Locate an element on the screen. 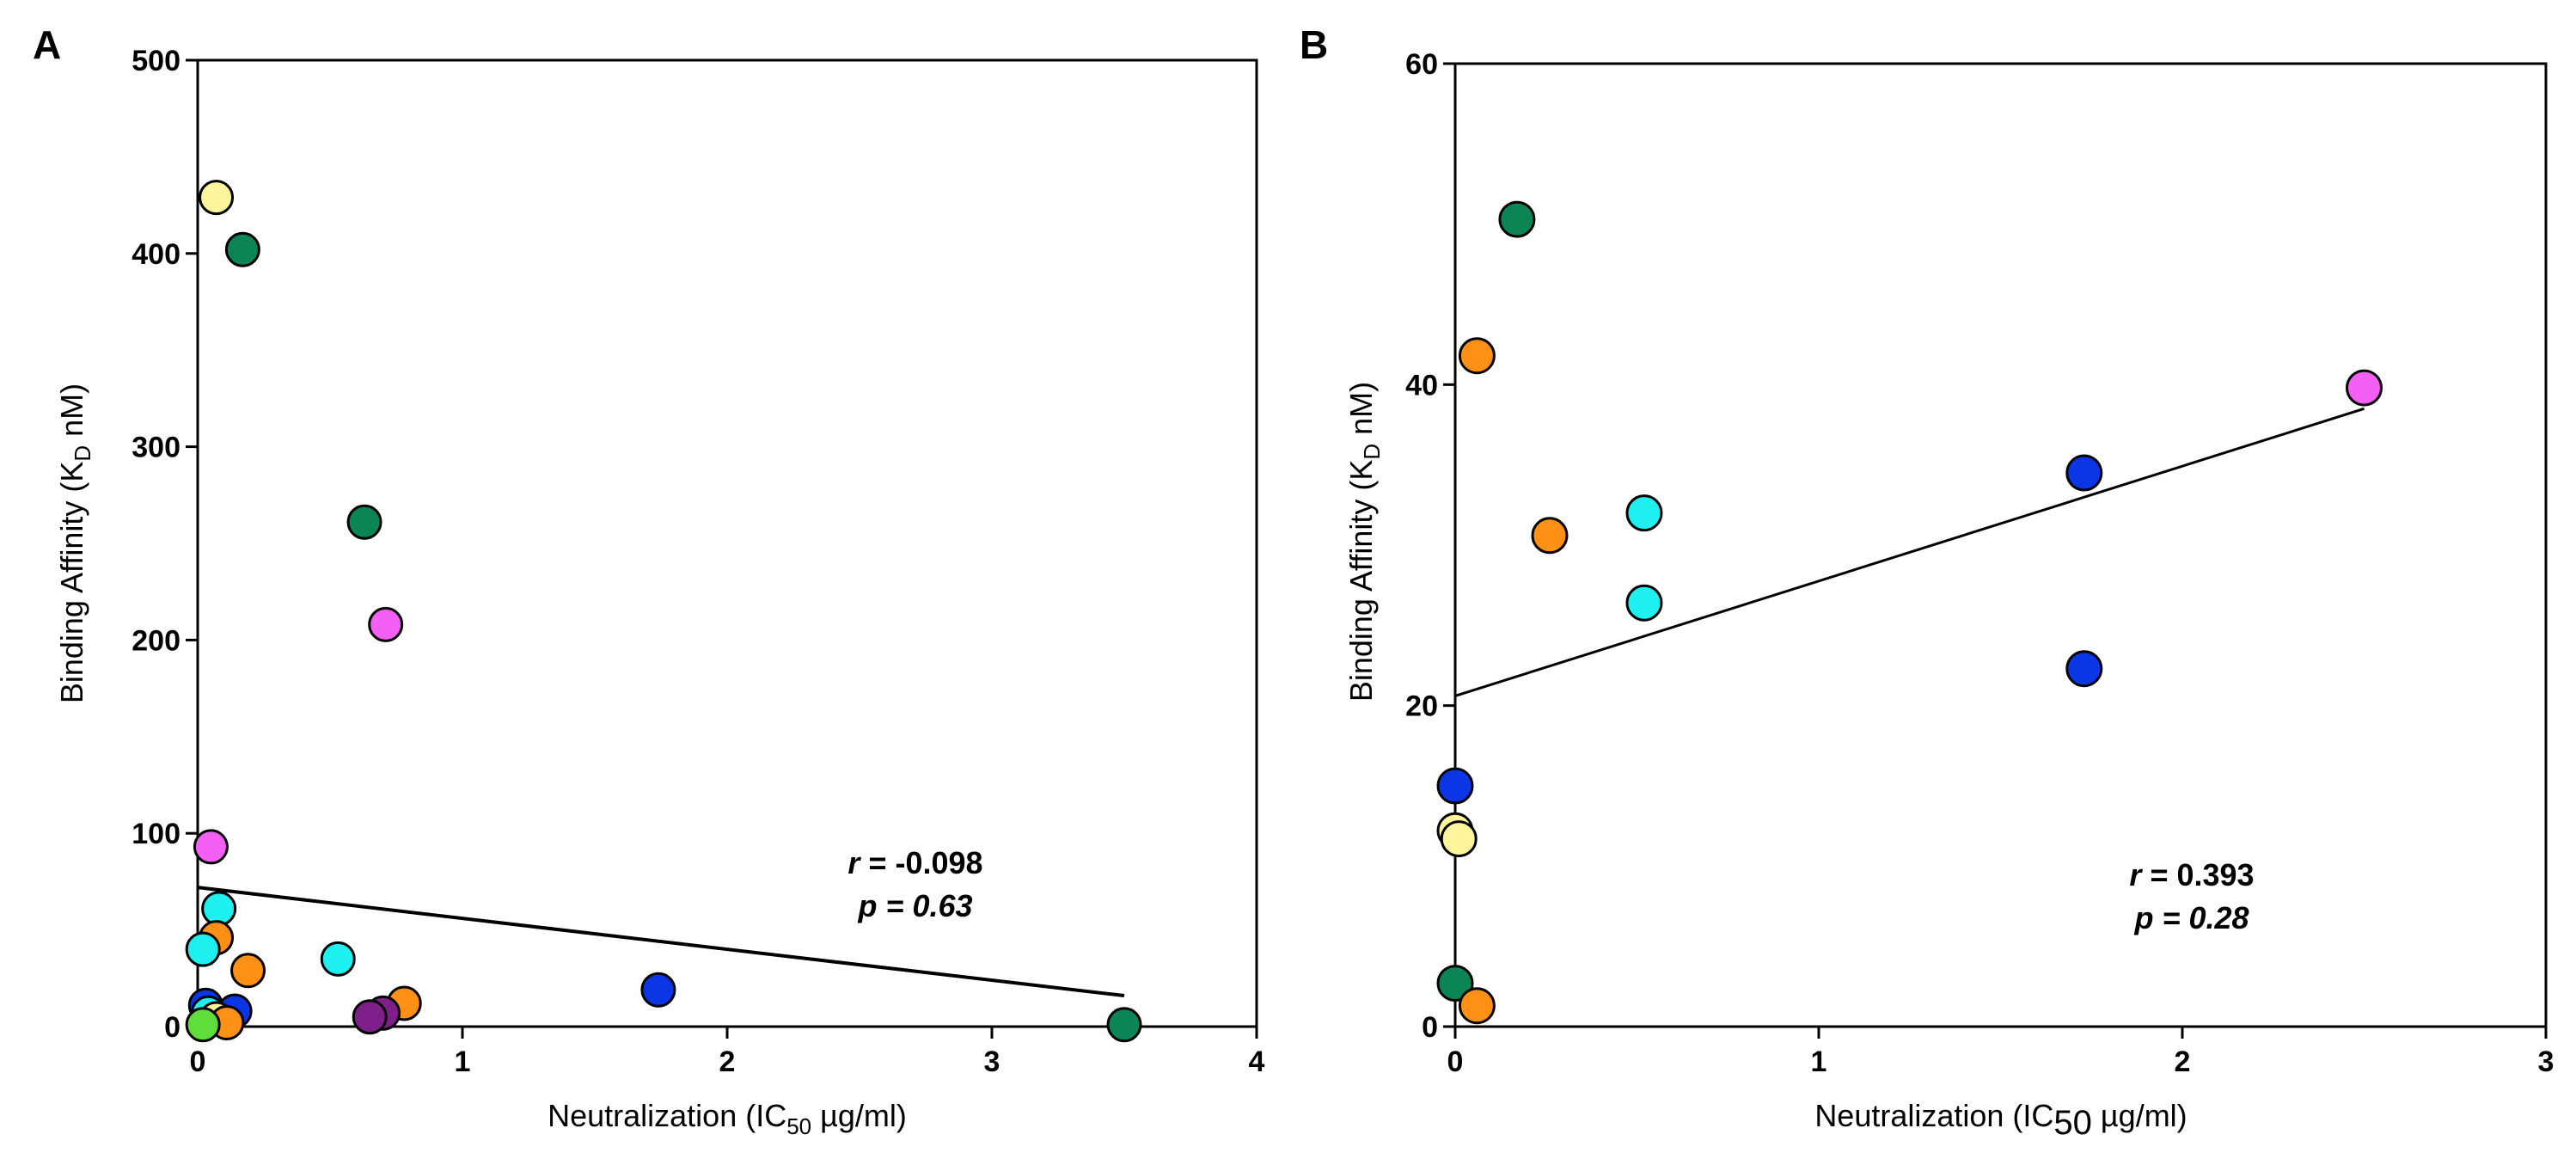 Image resolution: width=2576 pixels, height=1159 pixels. panel-b-y-tick-label: 0 is located at coordinates (1430, 1028).